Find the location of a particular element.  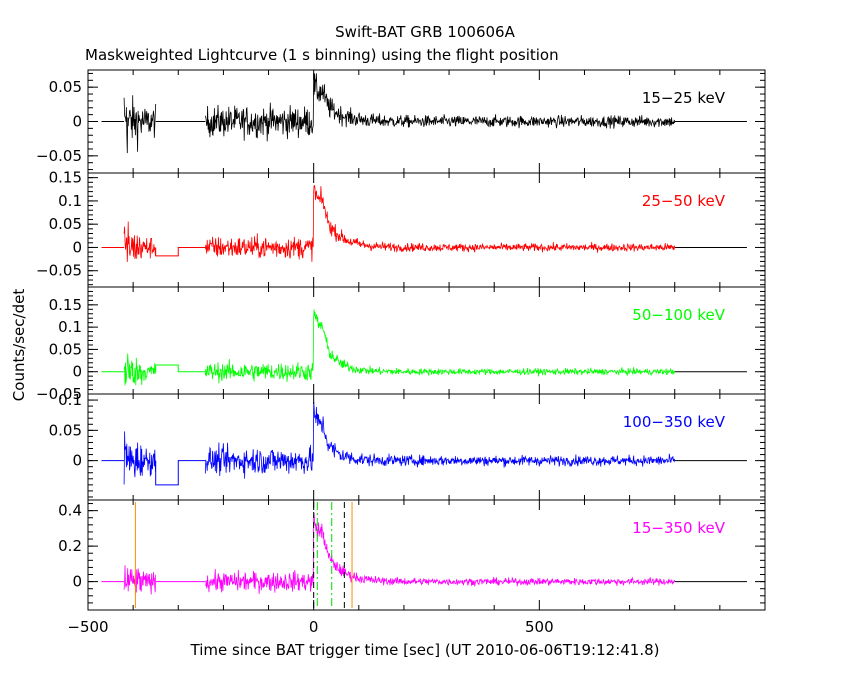

y-axis-label: Counts/sec/det is located at coordinates (19, 345).